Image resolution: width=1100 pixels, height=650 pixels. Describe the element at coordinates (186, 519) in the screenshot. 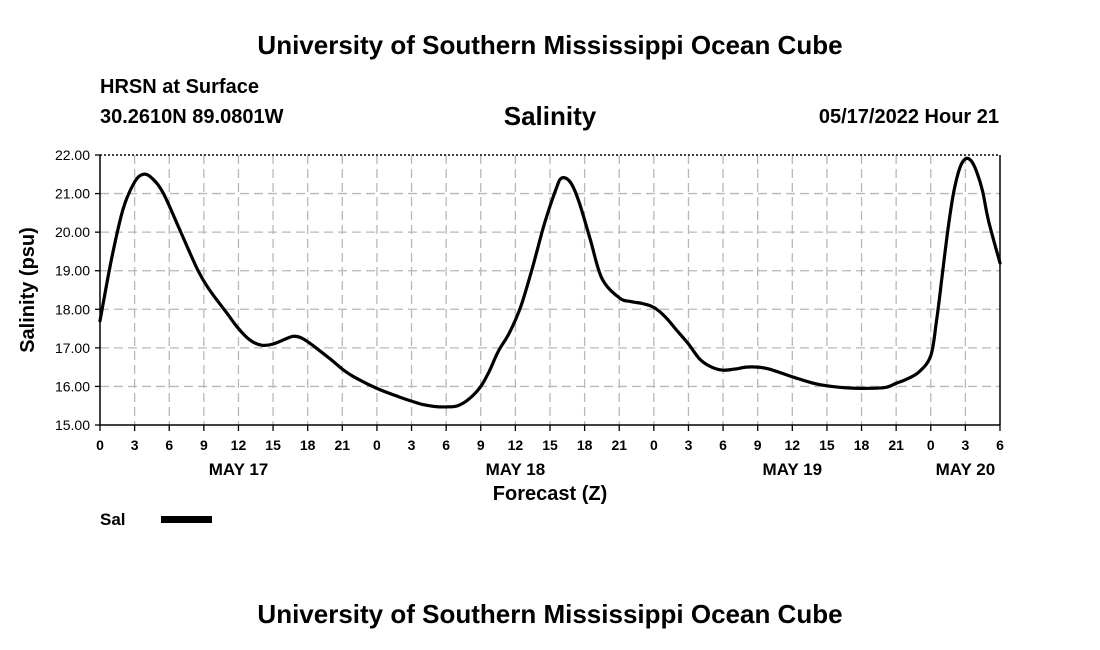

I see `legend-swatch-sal` at that location.